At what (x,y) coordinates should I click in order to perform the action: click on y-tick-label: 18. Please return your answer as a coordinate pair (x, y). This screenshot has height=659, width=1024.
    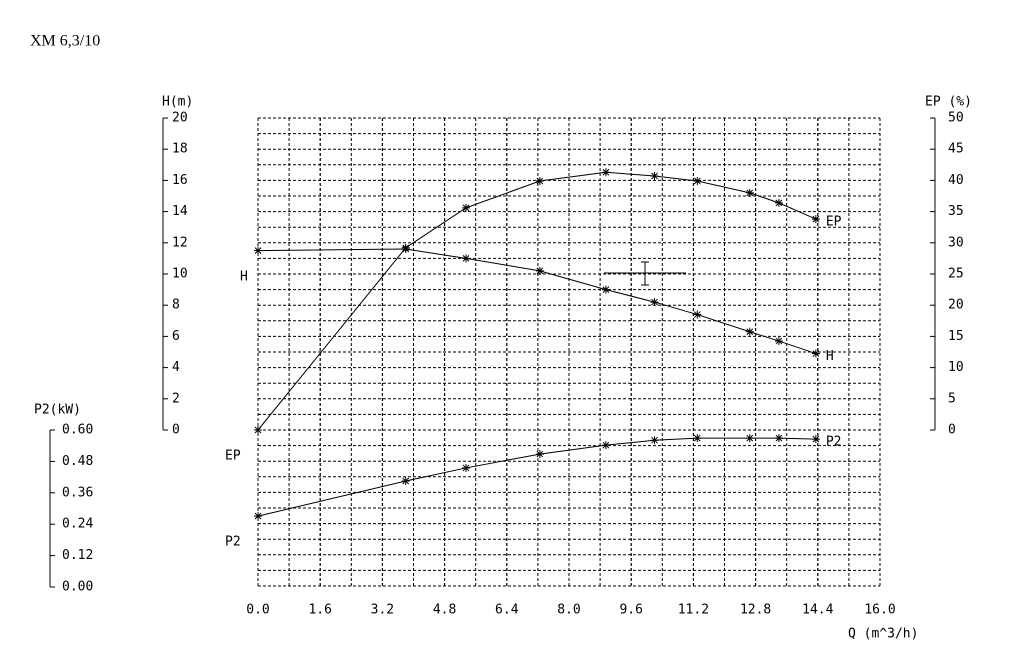
    Looking at the image, I should click on (180, 149).